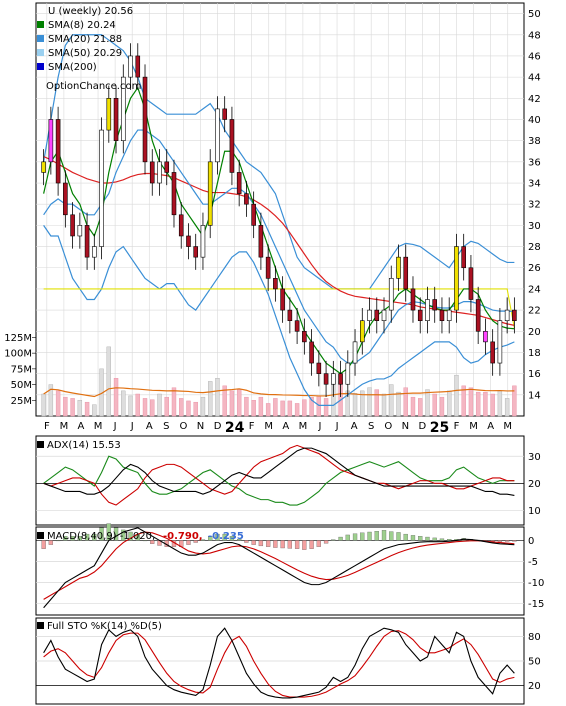  Describe the element at coordinates (534, 395) in the screenshot. I see `price-tick-label: 14` at that location.